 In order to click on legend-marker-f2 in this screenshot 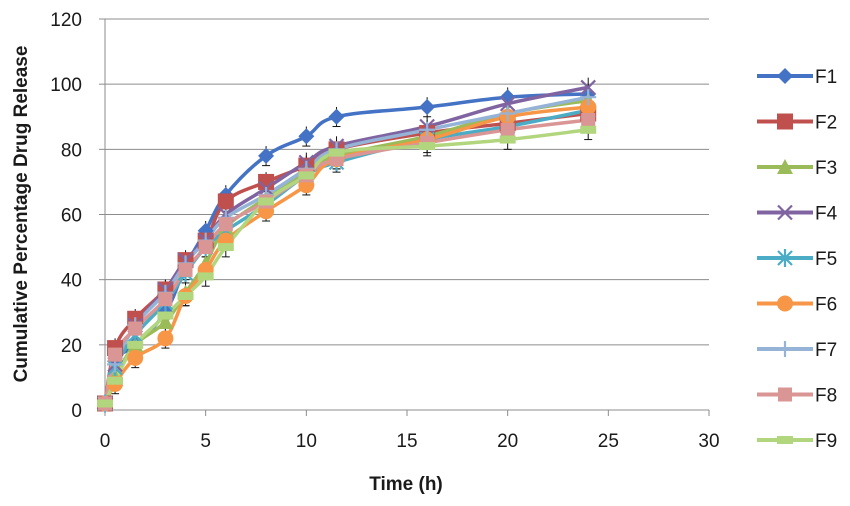, I will do `click(785, 121)`.